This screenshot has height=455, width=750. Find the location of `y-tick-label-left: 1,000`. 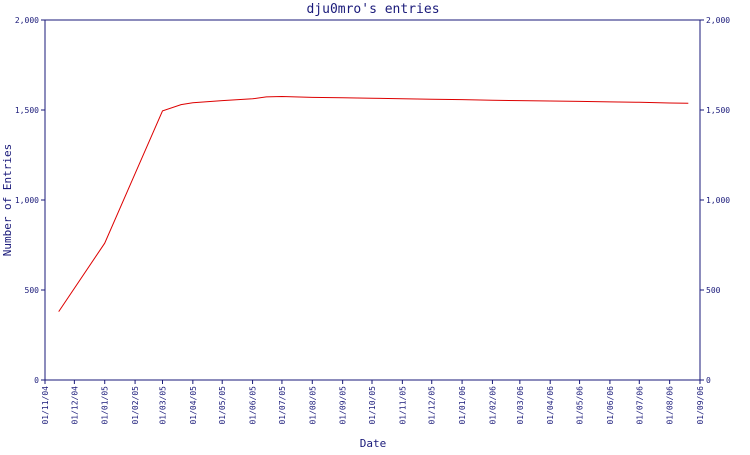

y-tick-label-left: 1,000 is located at coordinates (27, 200).